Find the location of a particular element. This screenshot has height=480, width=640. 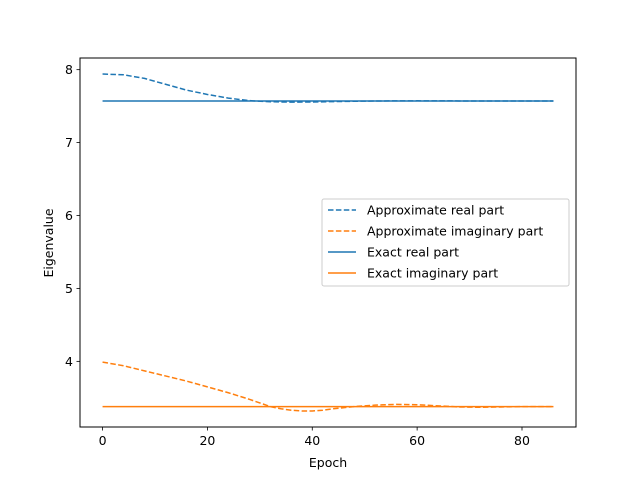

y-axis-ticks: 4 5 6 7 8 is located at coordinates (72, 215).